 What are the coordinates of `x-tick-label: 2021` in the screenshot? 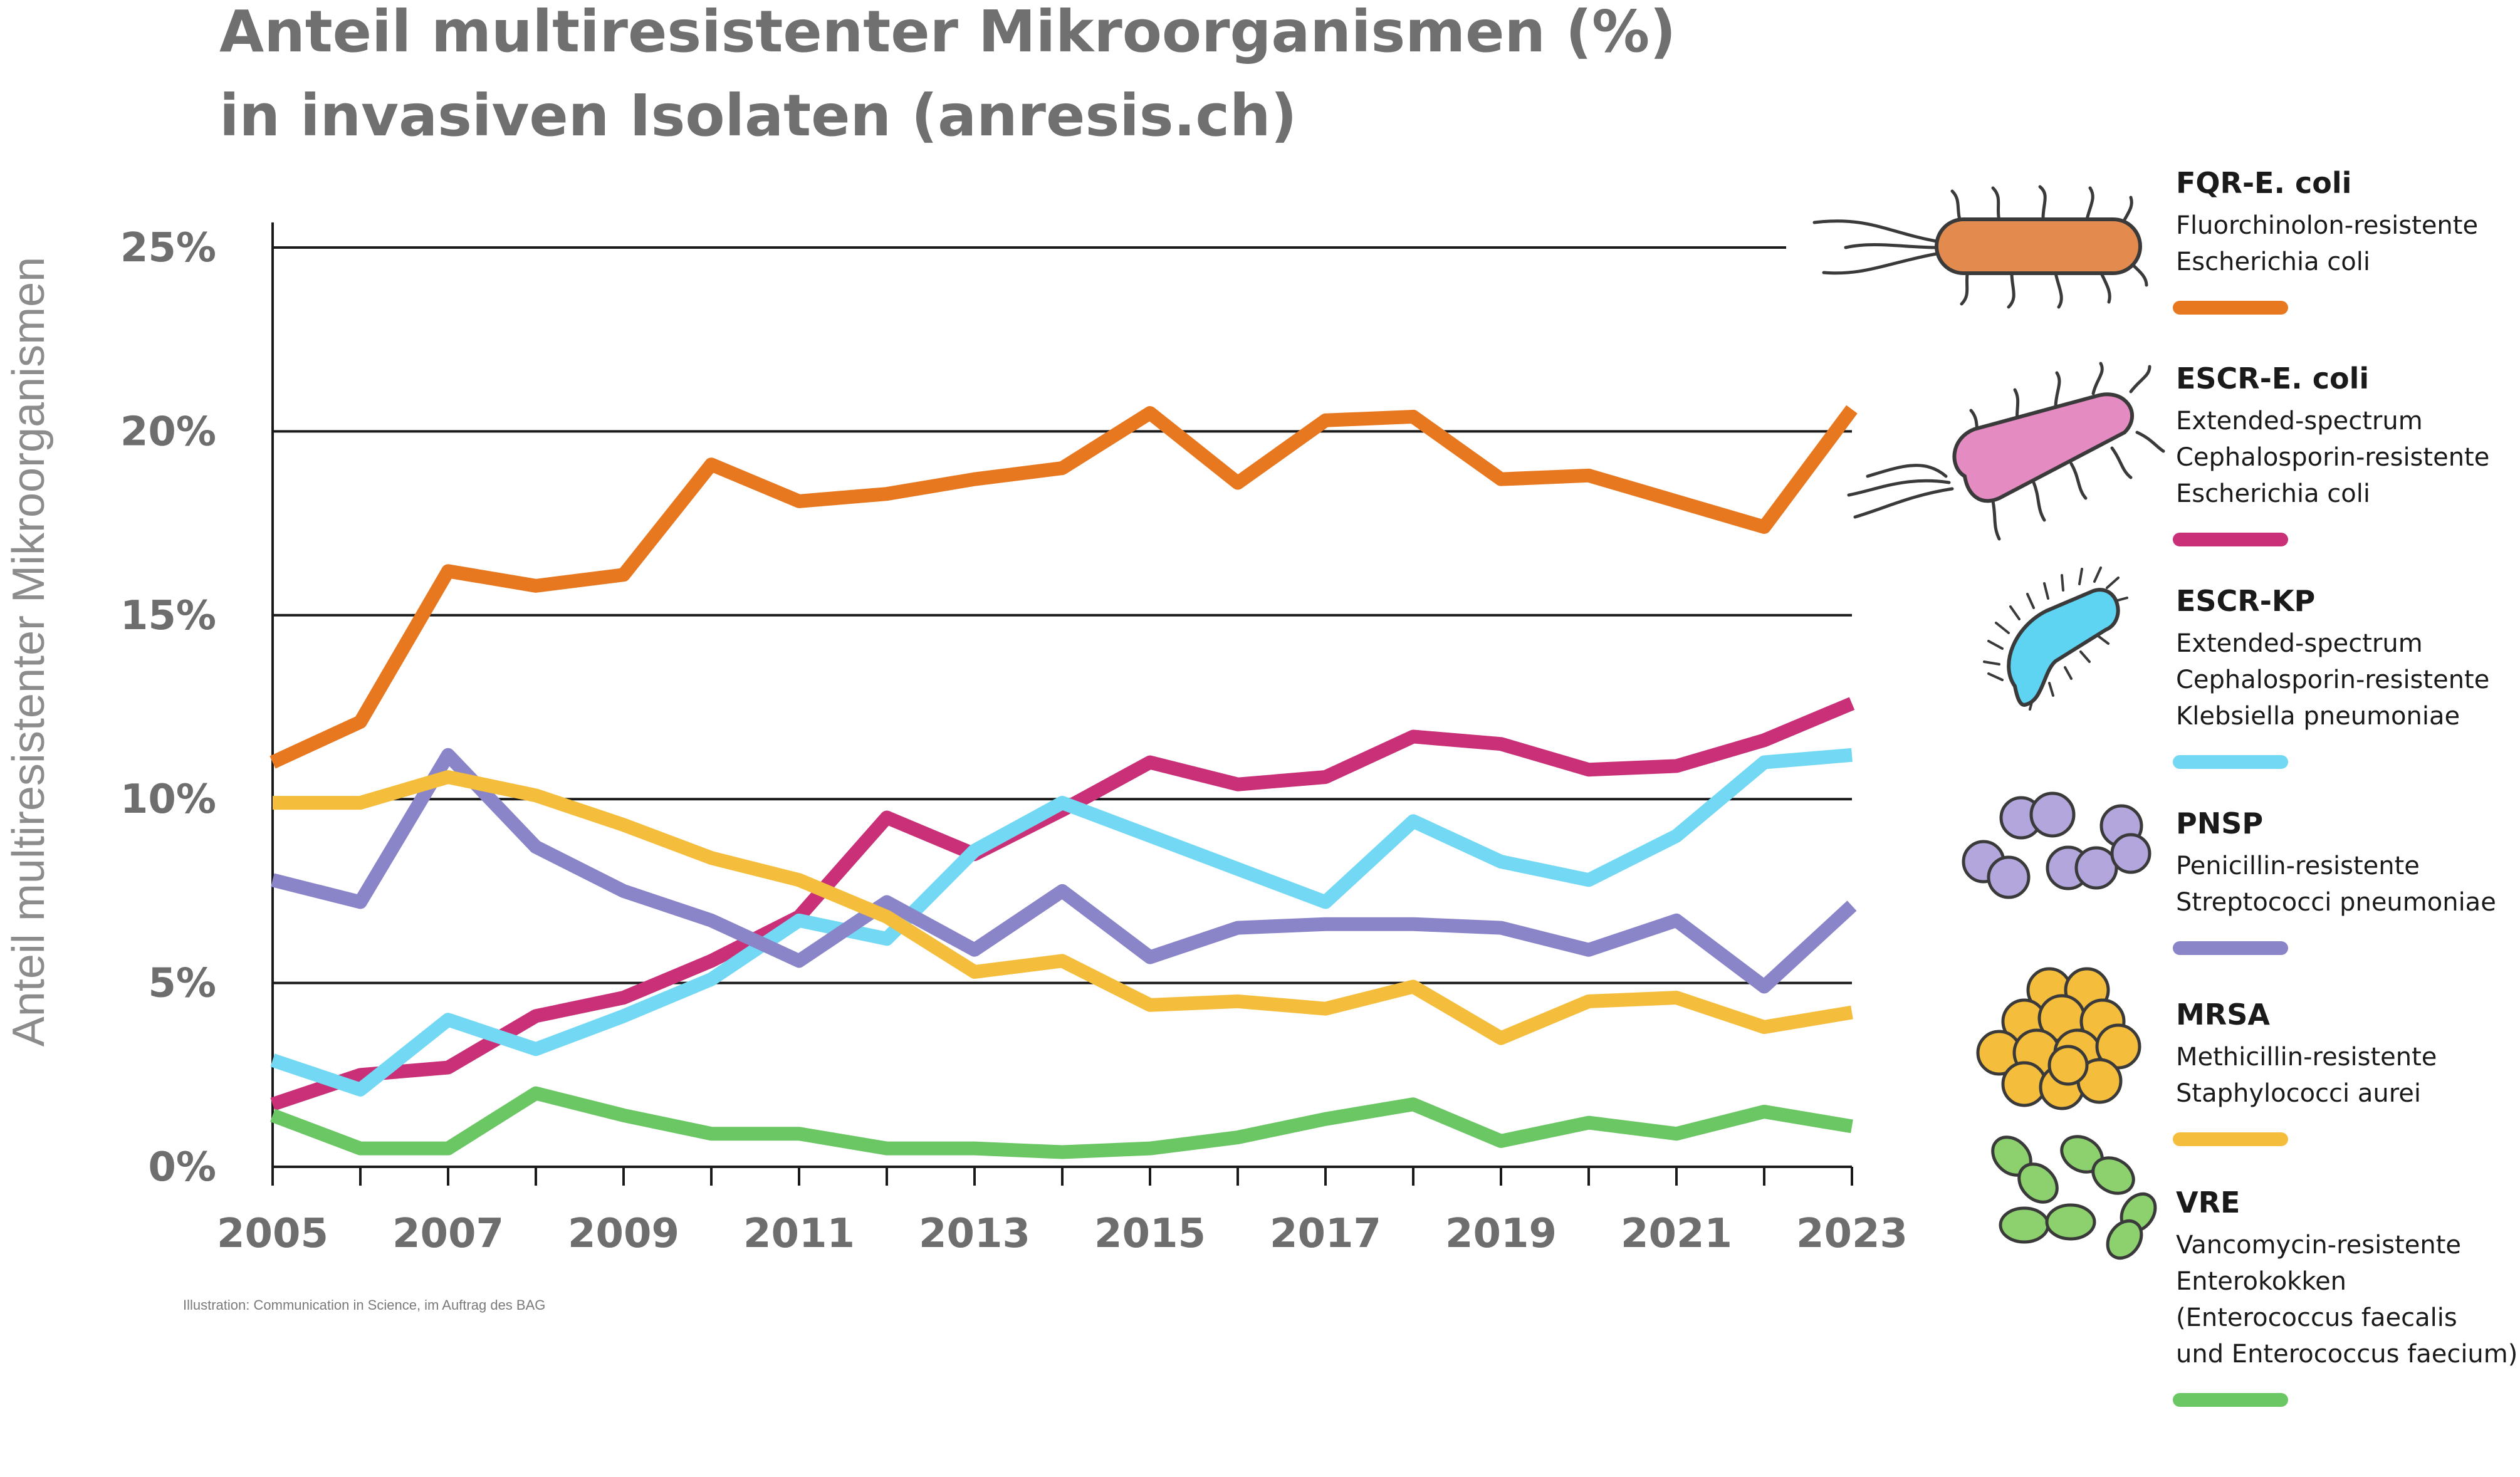 It's located at (1677, 1234).